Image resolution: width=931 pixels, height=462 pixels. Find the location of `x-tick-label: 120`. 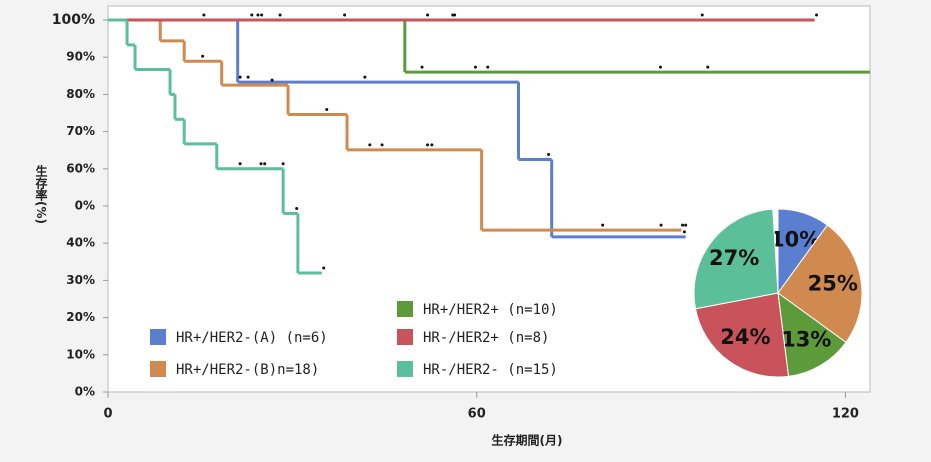

x-tick-label: 120 is located at coordinates (845, 414).